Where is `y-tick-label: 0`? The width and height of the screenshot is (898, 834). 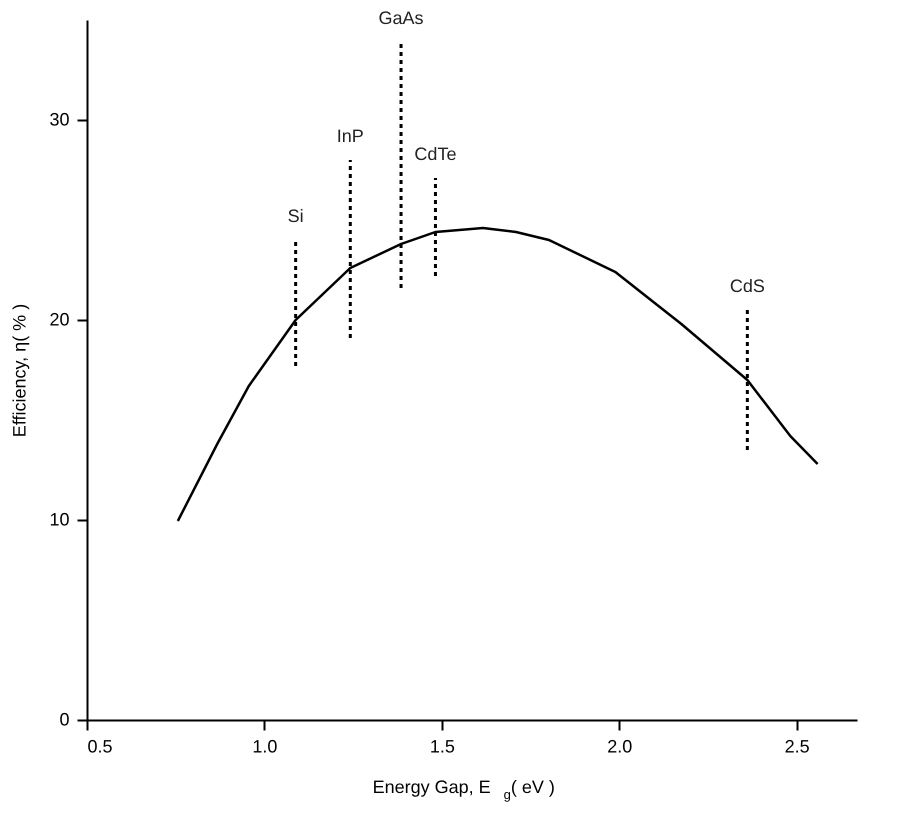 y-tick-label: 0 is located at coordinates (64, 720).